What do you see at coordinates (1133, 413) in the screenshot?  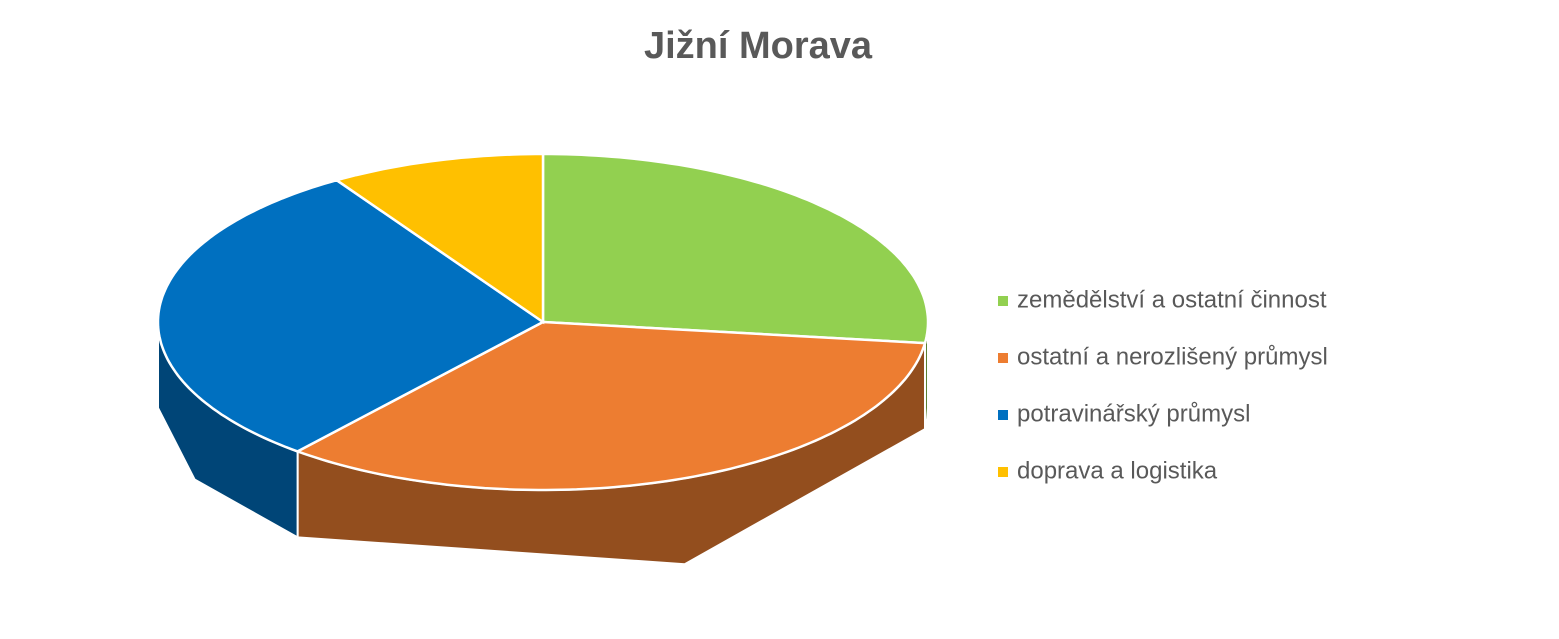 I see `legend-label: potravinářský průmysl` at bounding box center [1133, 413].